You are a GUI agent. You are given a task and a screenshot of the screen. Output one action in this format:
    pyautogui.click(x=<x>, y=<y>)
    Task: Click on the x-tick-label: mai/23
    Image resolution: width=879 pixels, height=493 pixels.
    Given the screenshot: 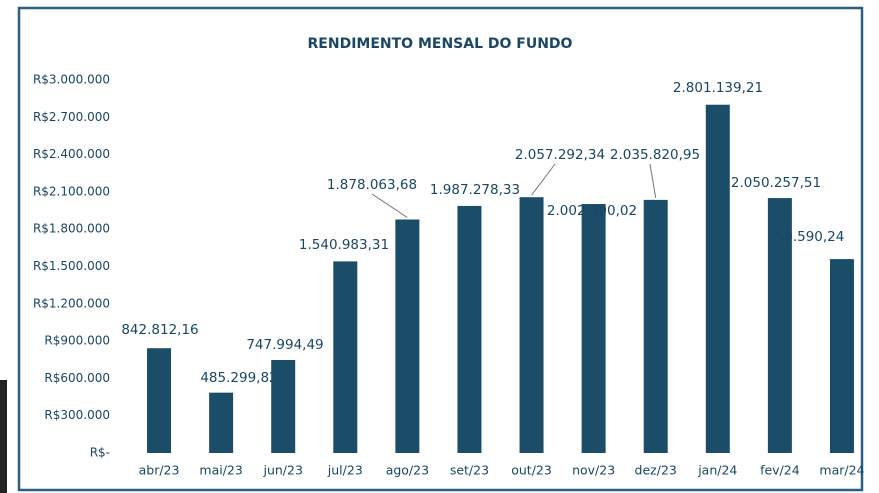 What is the action you would take?
    pyautogui.click(x=220, y=470)
    